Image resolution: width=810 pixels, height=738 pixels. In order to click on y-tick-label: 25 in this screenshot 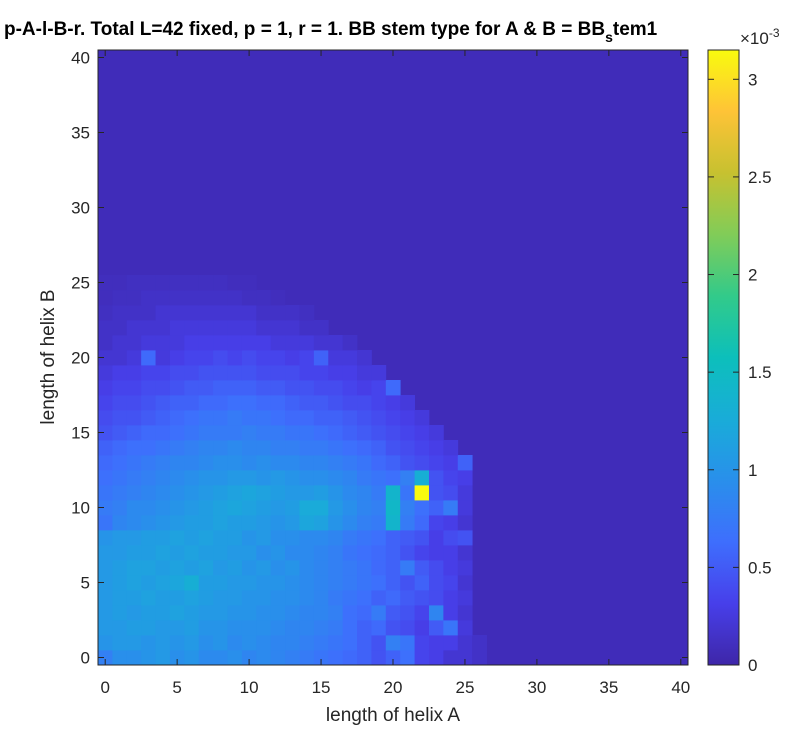, I will do `click(80, 283)`.